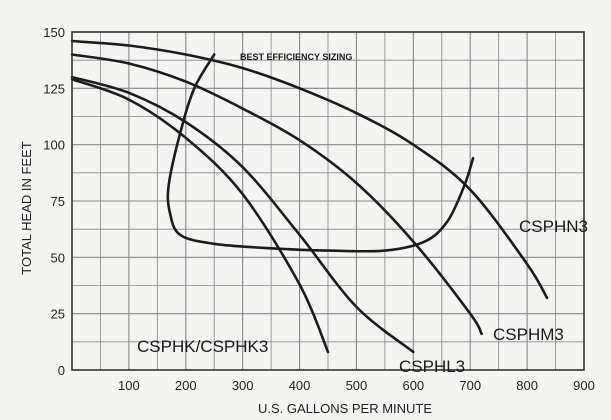 This screenshot has width=611, height=420. What do you see at coordinates (527, 385) in the screenshot?
I see `x-tick-label: 800` at bounding box center [527, 385].